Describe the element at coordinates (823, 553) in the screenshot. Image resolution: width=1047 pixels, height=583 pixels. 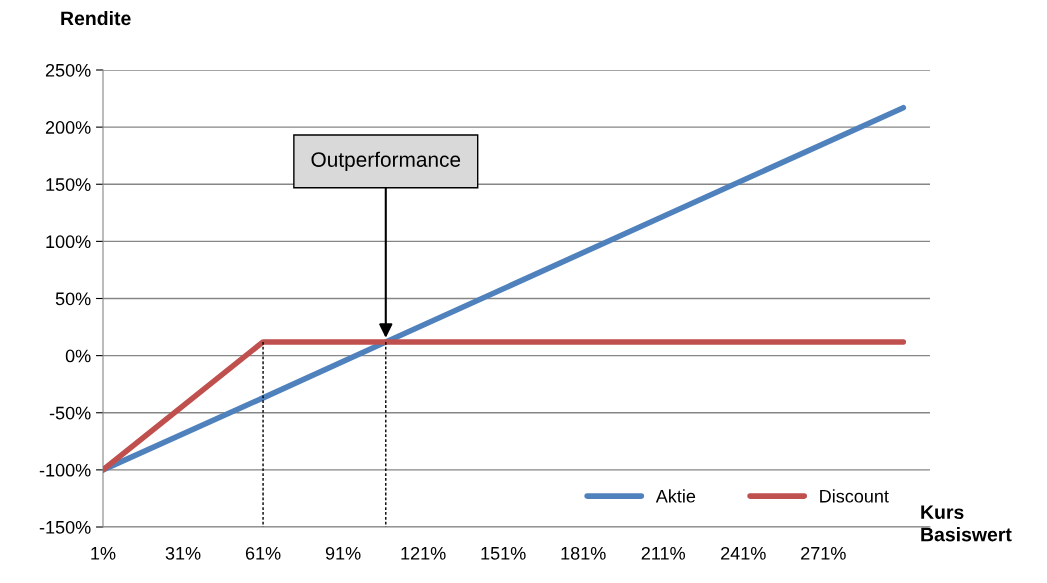
I see `x-tick-label: 271%` at that location.